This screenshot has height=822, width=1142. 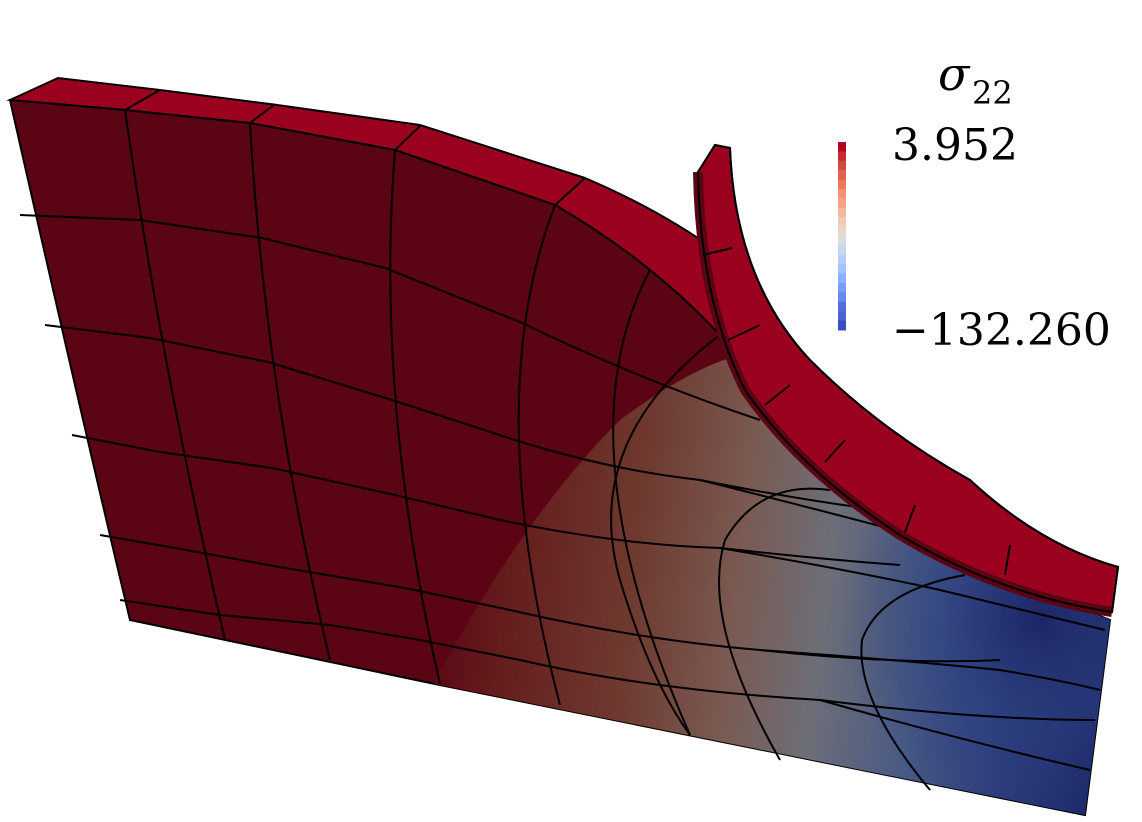 I want to click on legend-max-label: 3.952, so click(x=955, y=145).